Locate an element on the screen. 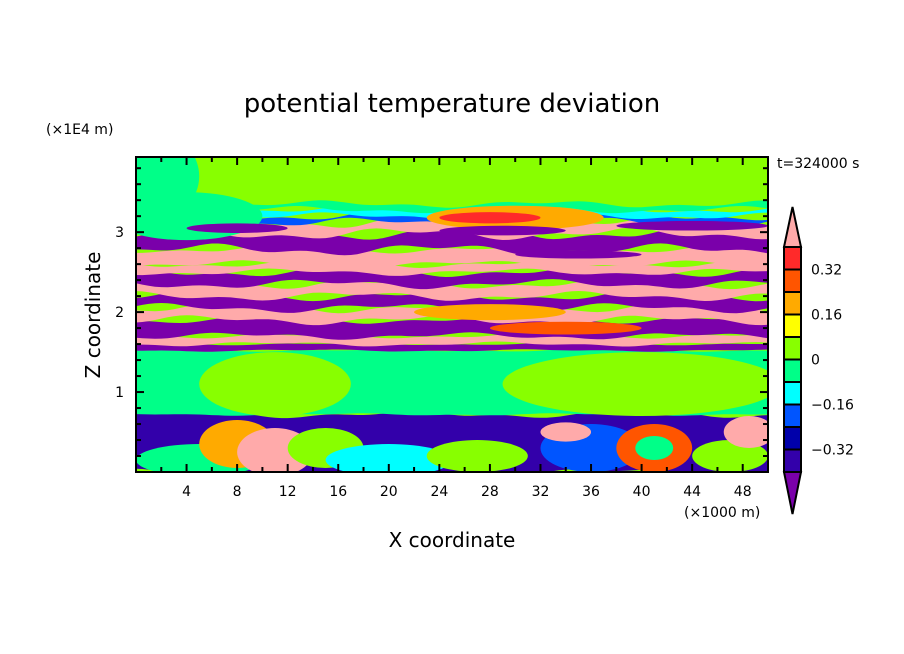 The width and height of the screenshot is (904, 654). x-tick-label: 40 is located at coordinates (642, 492).